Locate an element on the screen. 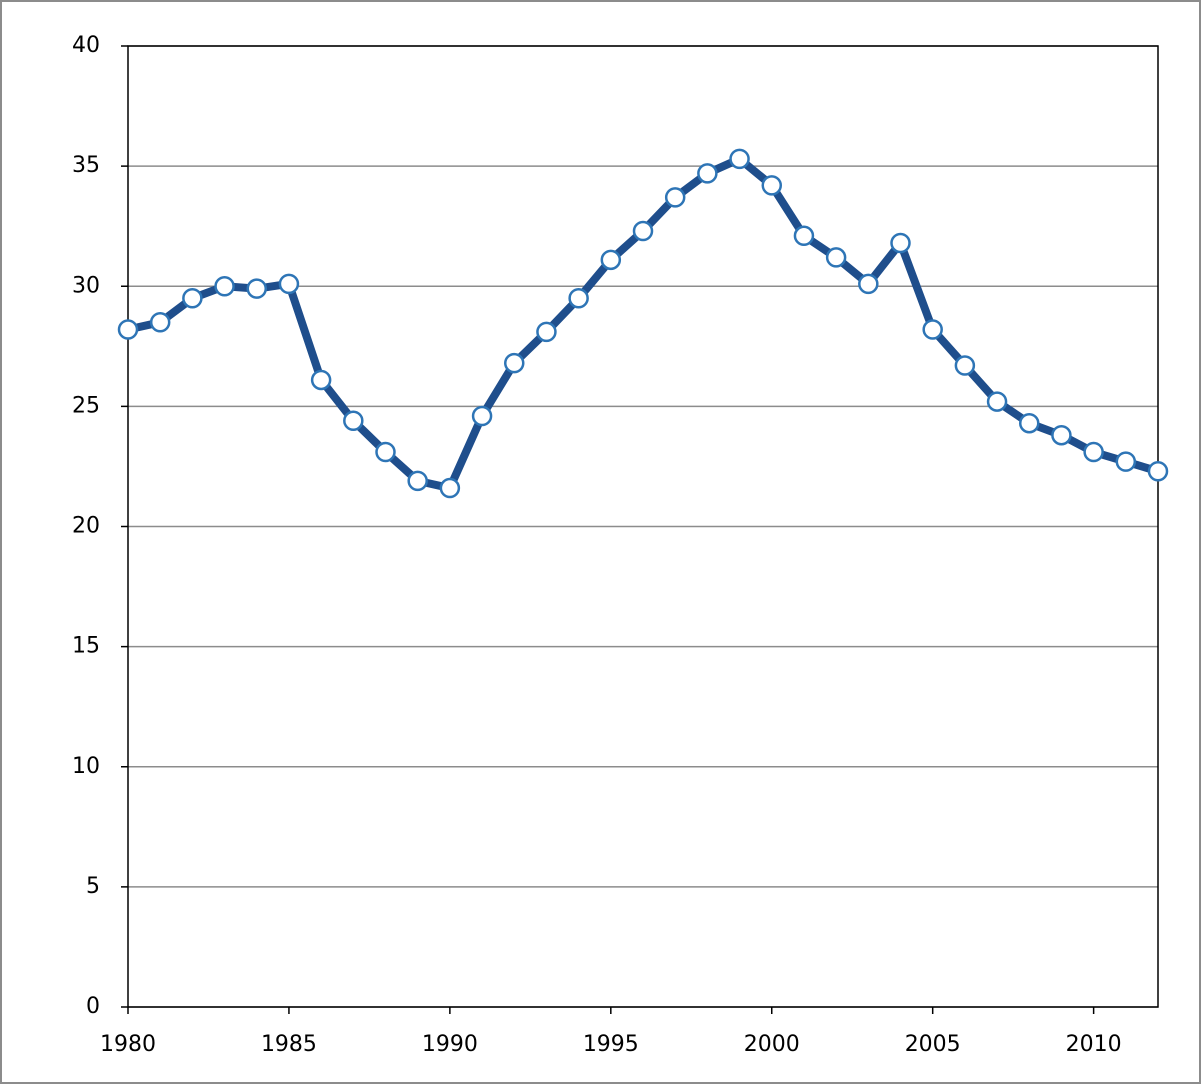 This screenshot has height=1084, width=1201. y-tick-label: 20 is located at coordinates (86, 526).